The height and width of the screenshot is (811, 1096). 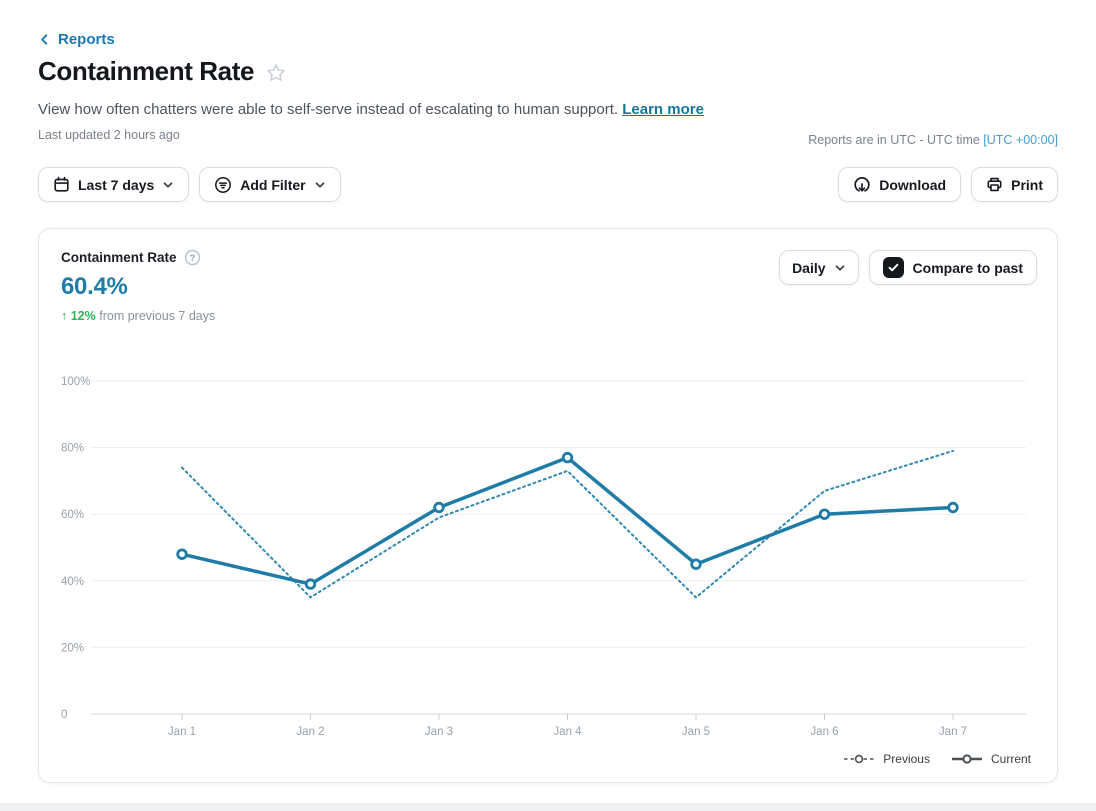 I want to click on svg-text: Jan 3, so click(x=439, y=732).